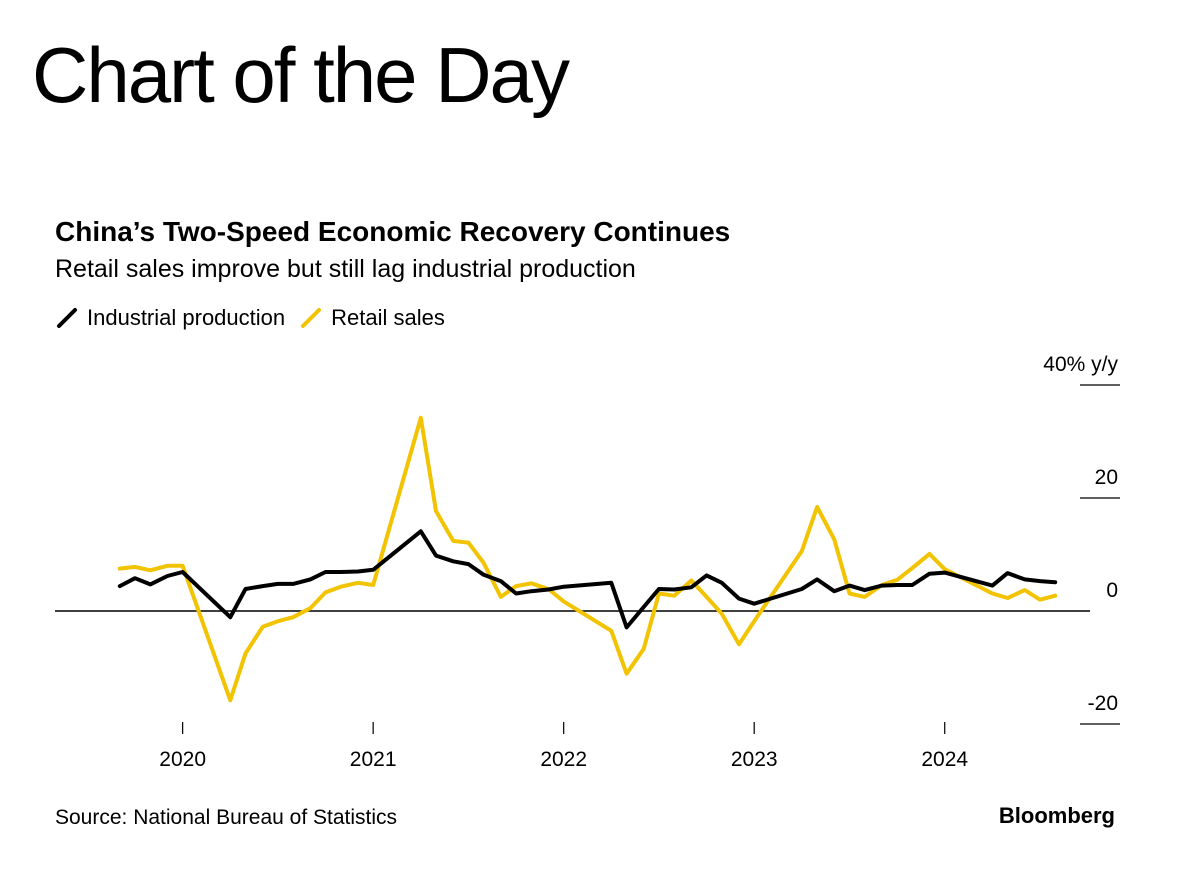 Image resolution: width=1179 pixels, height=883 pixels. Describe the element at coordinates (1056, 815) in the screenshot. I see `bloomberg-logo: Bloomberg` at that location.